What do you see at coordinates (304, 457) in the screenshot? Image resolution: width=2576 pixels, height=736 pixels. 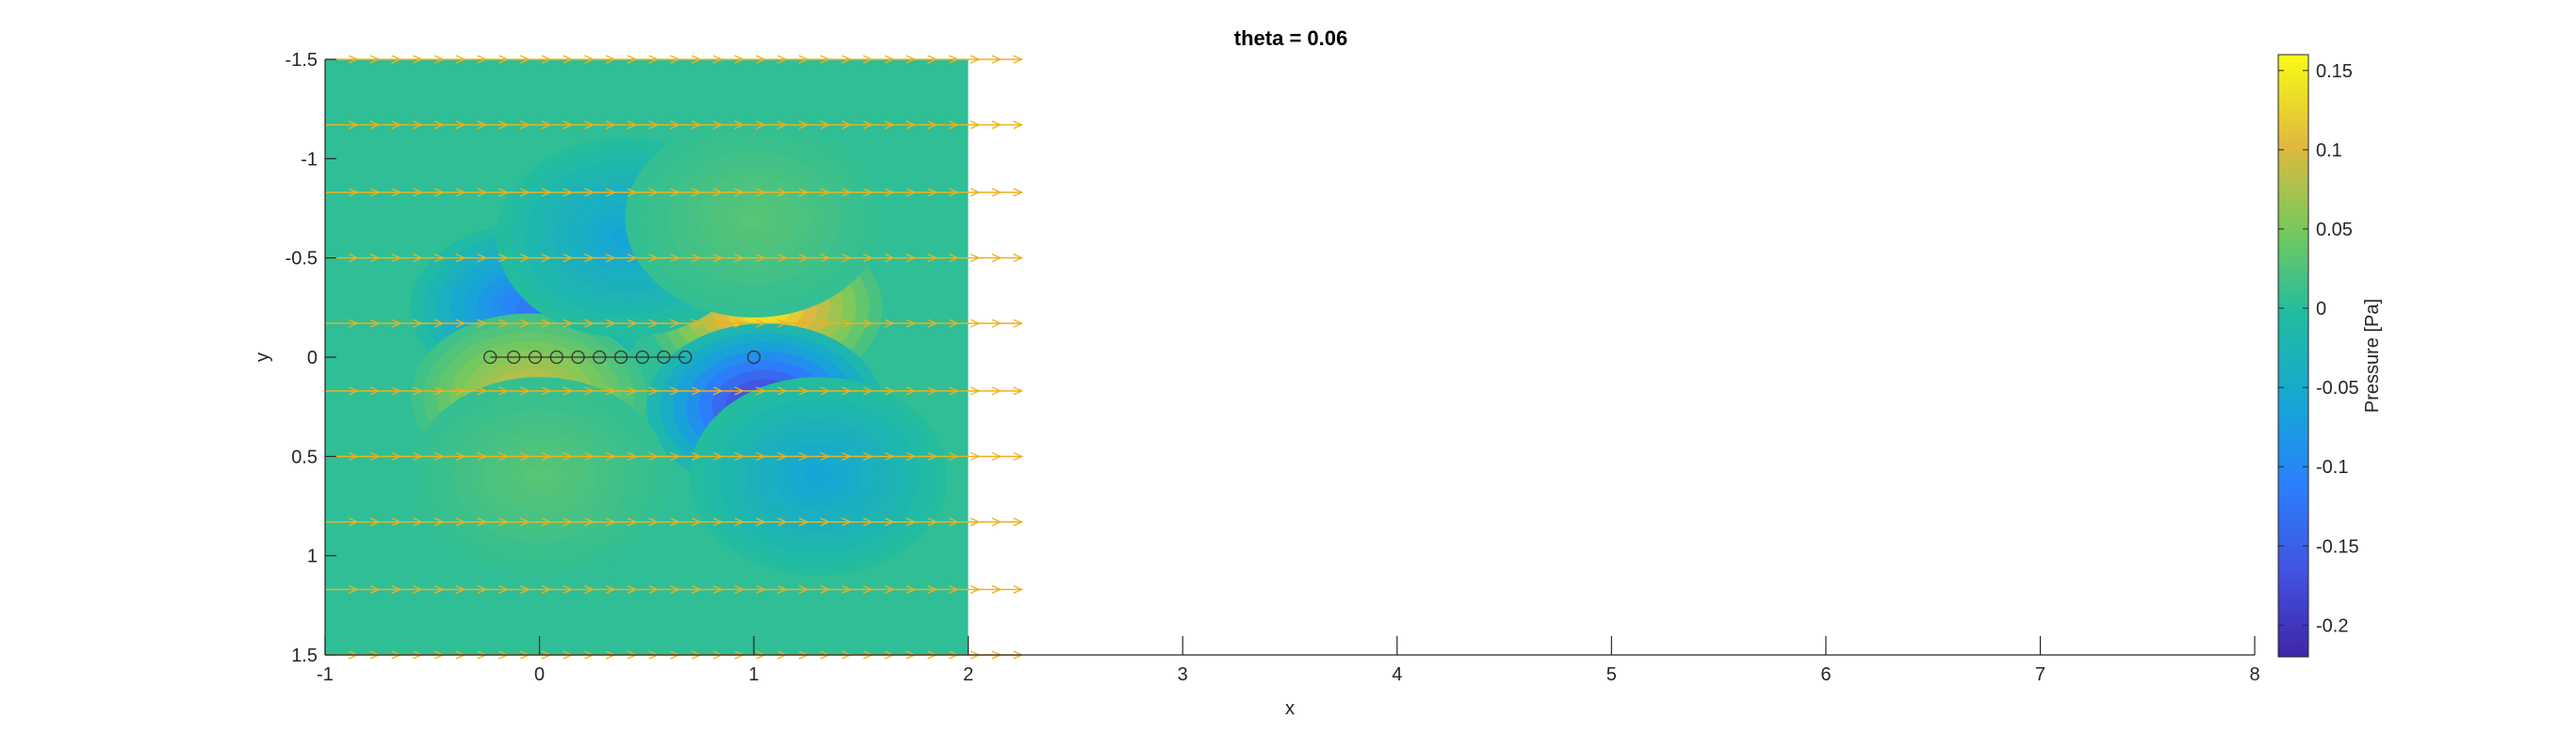 I see `y-tick-label: 0.5` at bounding box center [304, 457].